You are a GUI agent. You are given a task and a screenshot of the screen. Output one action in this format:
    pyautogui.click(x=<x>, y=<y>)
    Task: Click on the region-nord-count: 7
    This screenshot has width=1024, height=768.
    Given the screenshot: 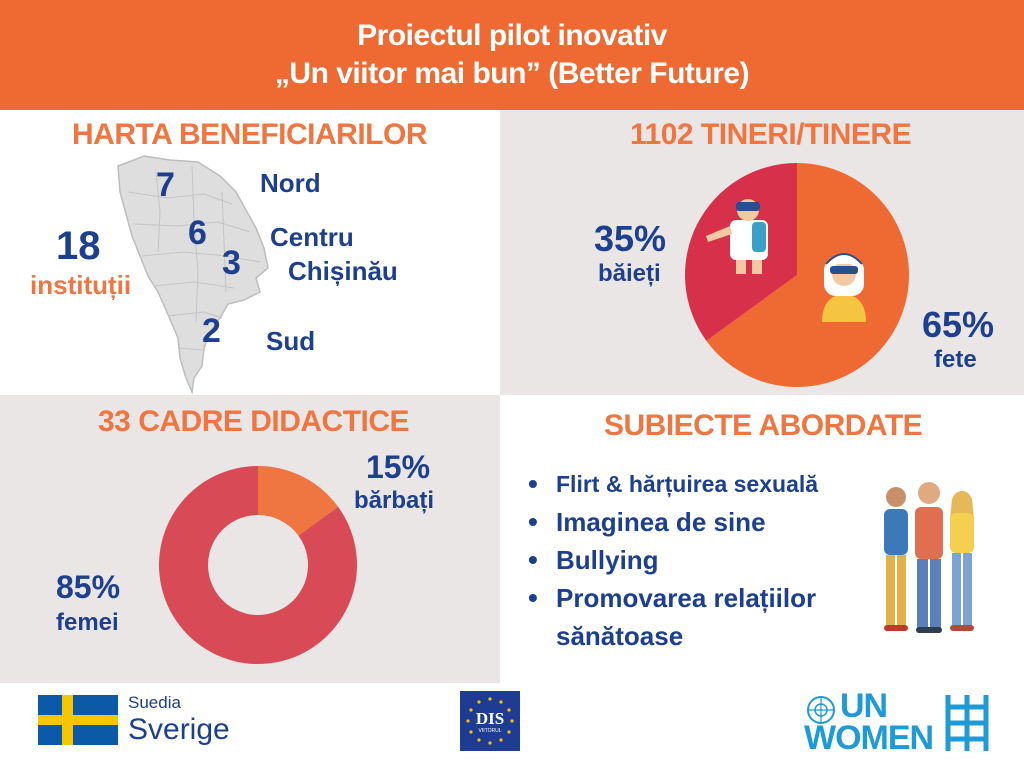 What is the action you would take?
    pyautogui.click(x=165, y=185)
    